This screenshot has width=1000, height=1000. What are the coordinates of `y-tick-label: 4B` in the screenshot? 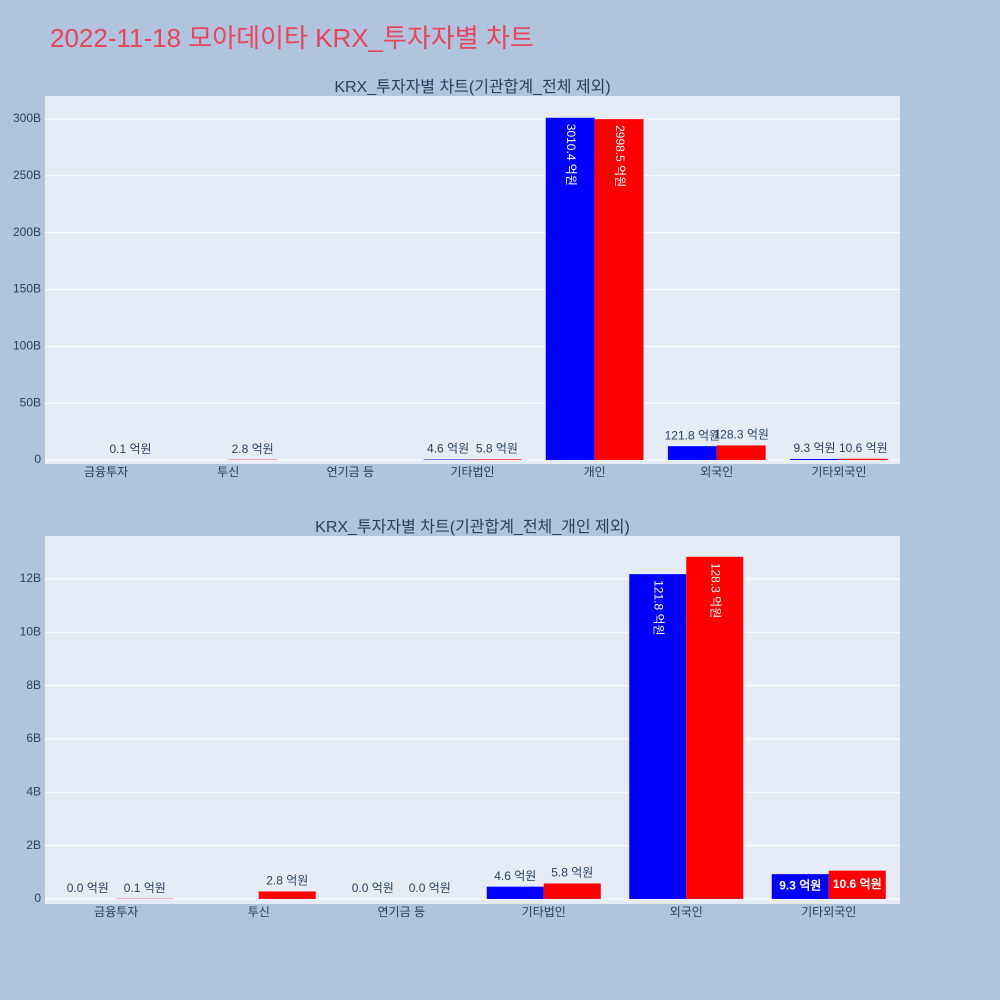 It's located at (33, 791).